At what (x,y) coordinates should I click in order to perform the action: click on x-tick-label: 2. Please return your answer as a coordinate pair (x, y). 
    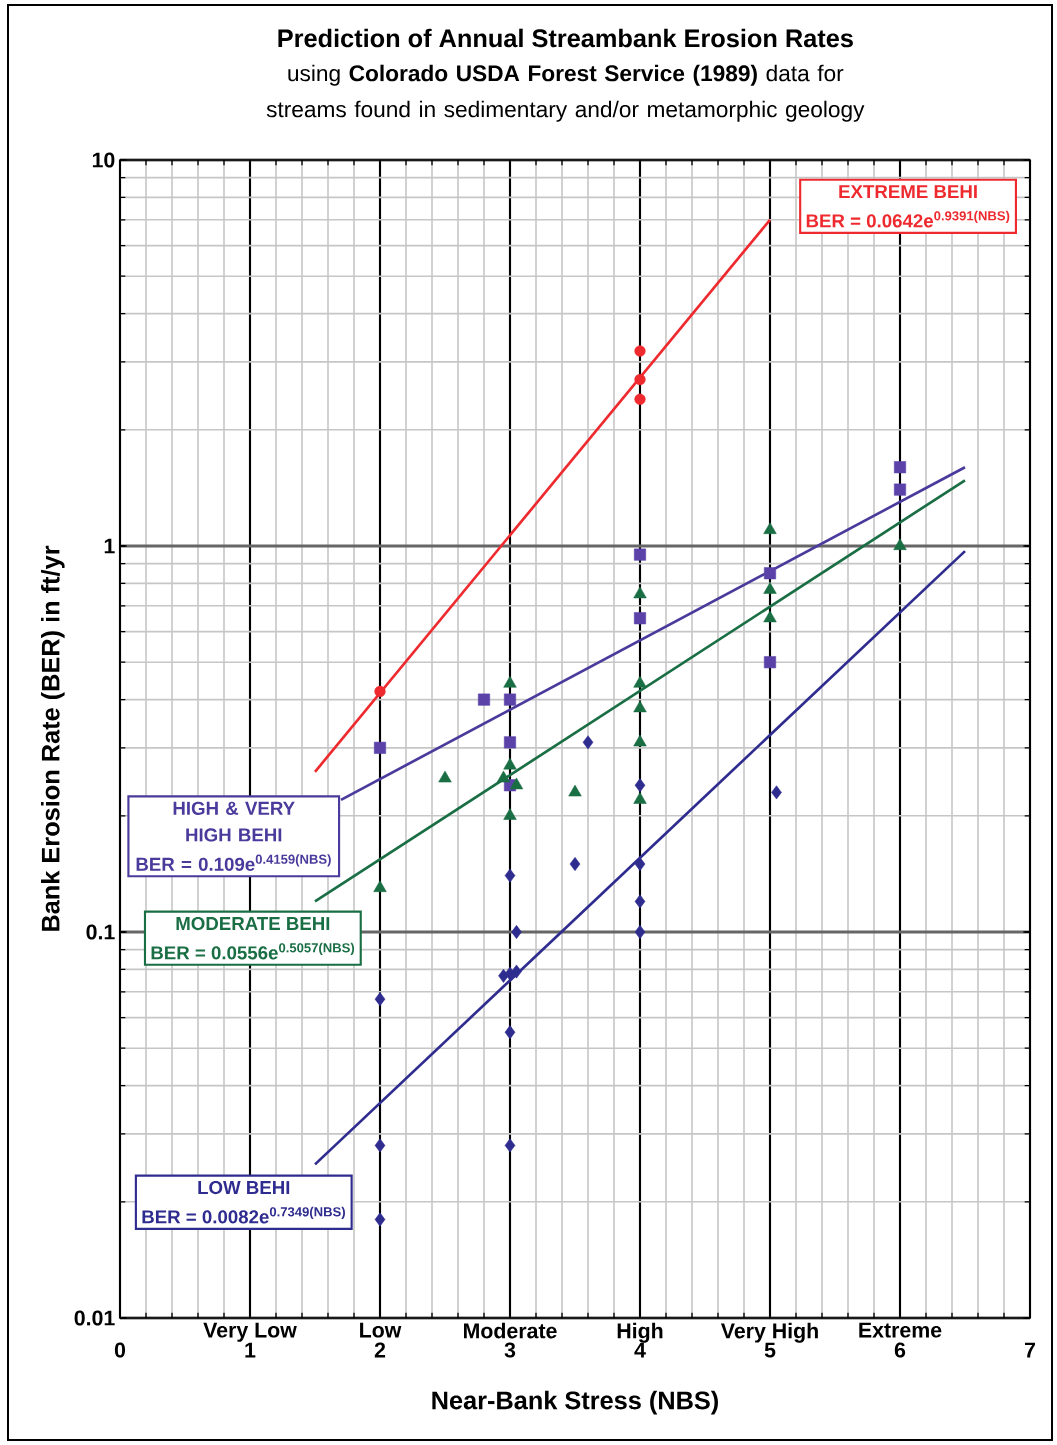
    Looking at the image, I should click on (380, 1350).